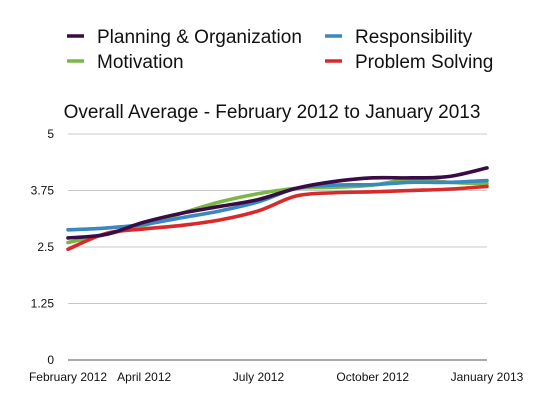 The width and height of the screenshot is (550, 411). What do you see at coordinates (140, 62) in the screenshot?
I see `legend-label-motivation: Motivation` at bounding box center [140, 62].